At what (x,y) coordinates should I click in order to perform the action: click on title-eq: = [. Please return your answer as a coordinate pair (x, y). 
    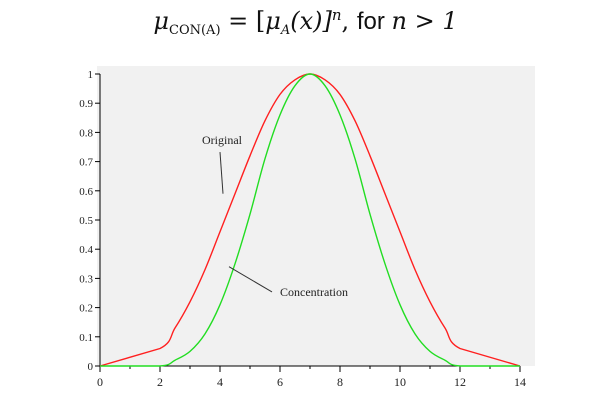
    Looking at the image, I should click on (243, 21).